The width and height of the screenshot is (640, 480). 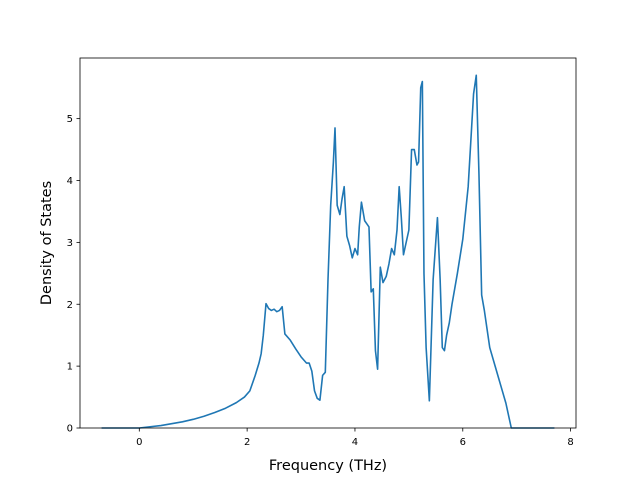 I want to click on y-tick-label: 4, so click(x=70, y=181).